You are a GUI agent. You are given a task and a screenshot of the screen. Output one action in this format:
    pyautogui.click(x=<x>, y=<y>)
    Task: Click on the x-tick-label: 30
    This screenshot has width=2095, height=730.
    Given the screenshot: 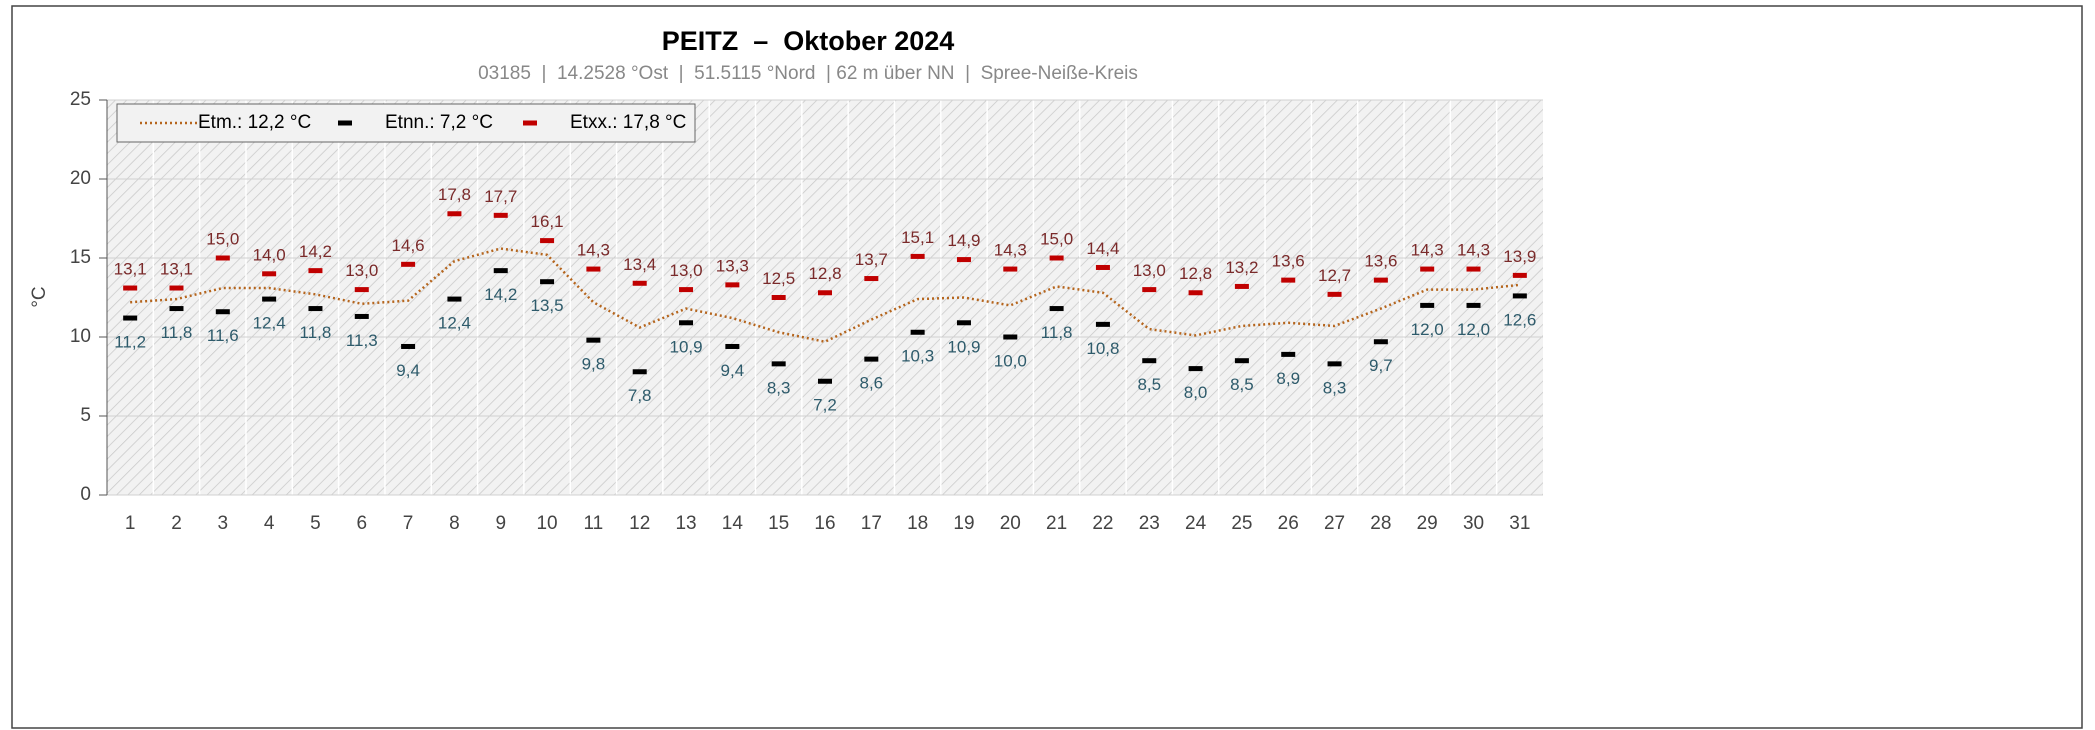 What is the action you would take?
    pyautogui.click(x=1473, y=523)
    